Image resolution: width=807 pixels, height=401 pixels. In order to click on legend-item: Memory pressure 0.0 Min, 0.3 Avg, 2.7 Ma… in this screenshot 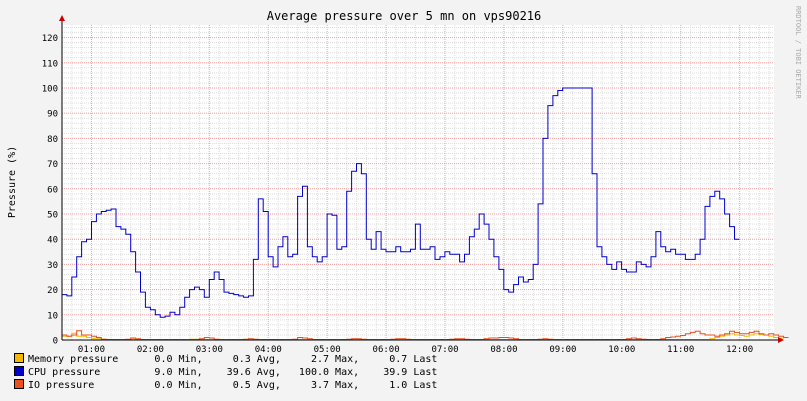, I will do `click(225, 359)`.